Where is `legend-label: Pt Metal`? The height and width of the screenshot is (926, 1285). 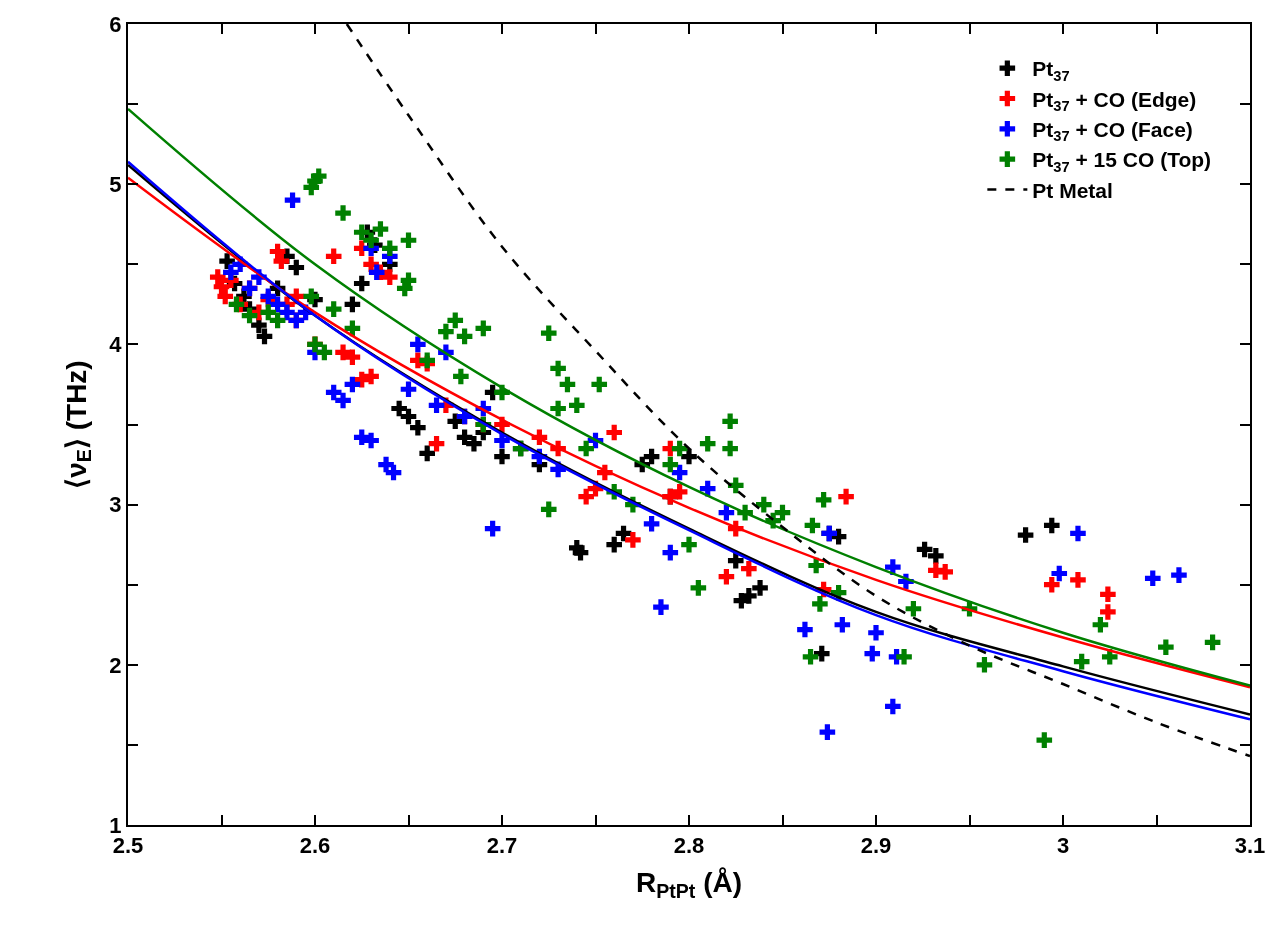
legend-label: Pt Metal is located at coordinates (1072, 190).